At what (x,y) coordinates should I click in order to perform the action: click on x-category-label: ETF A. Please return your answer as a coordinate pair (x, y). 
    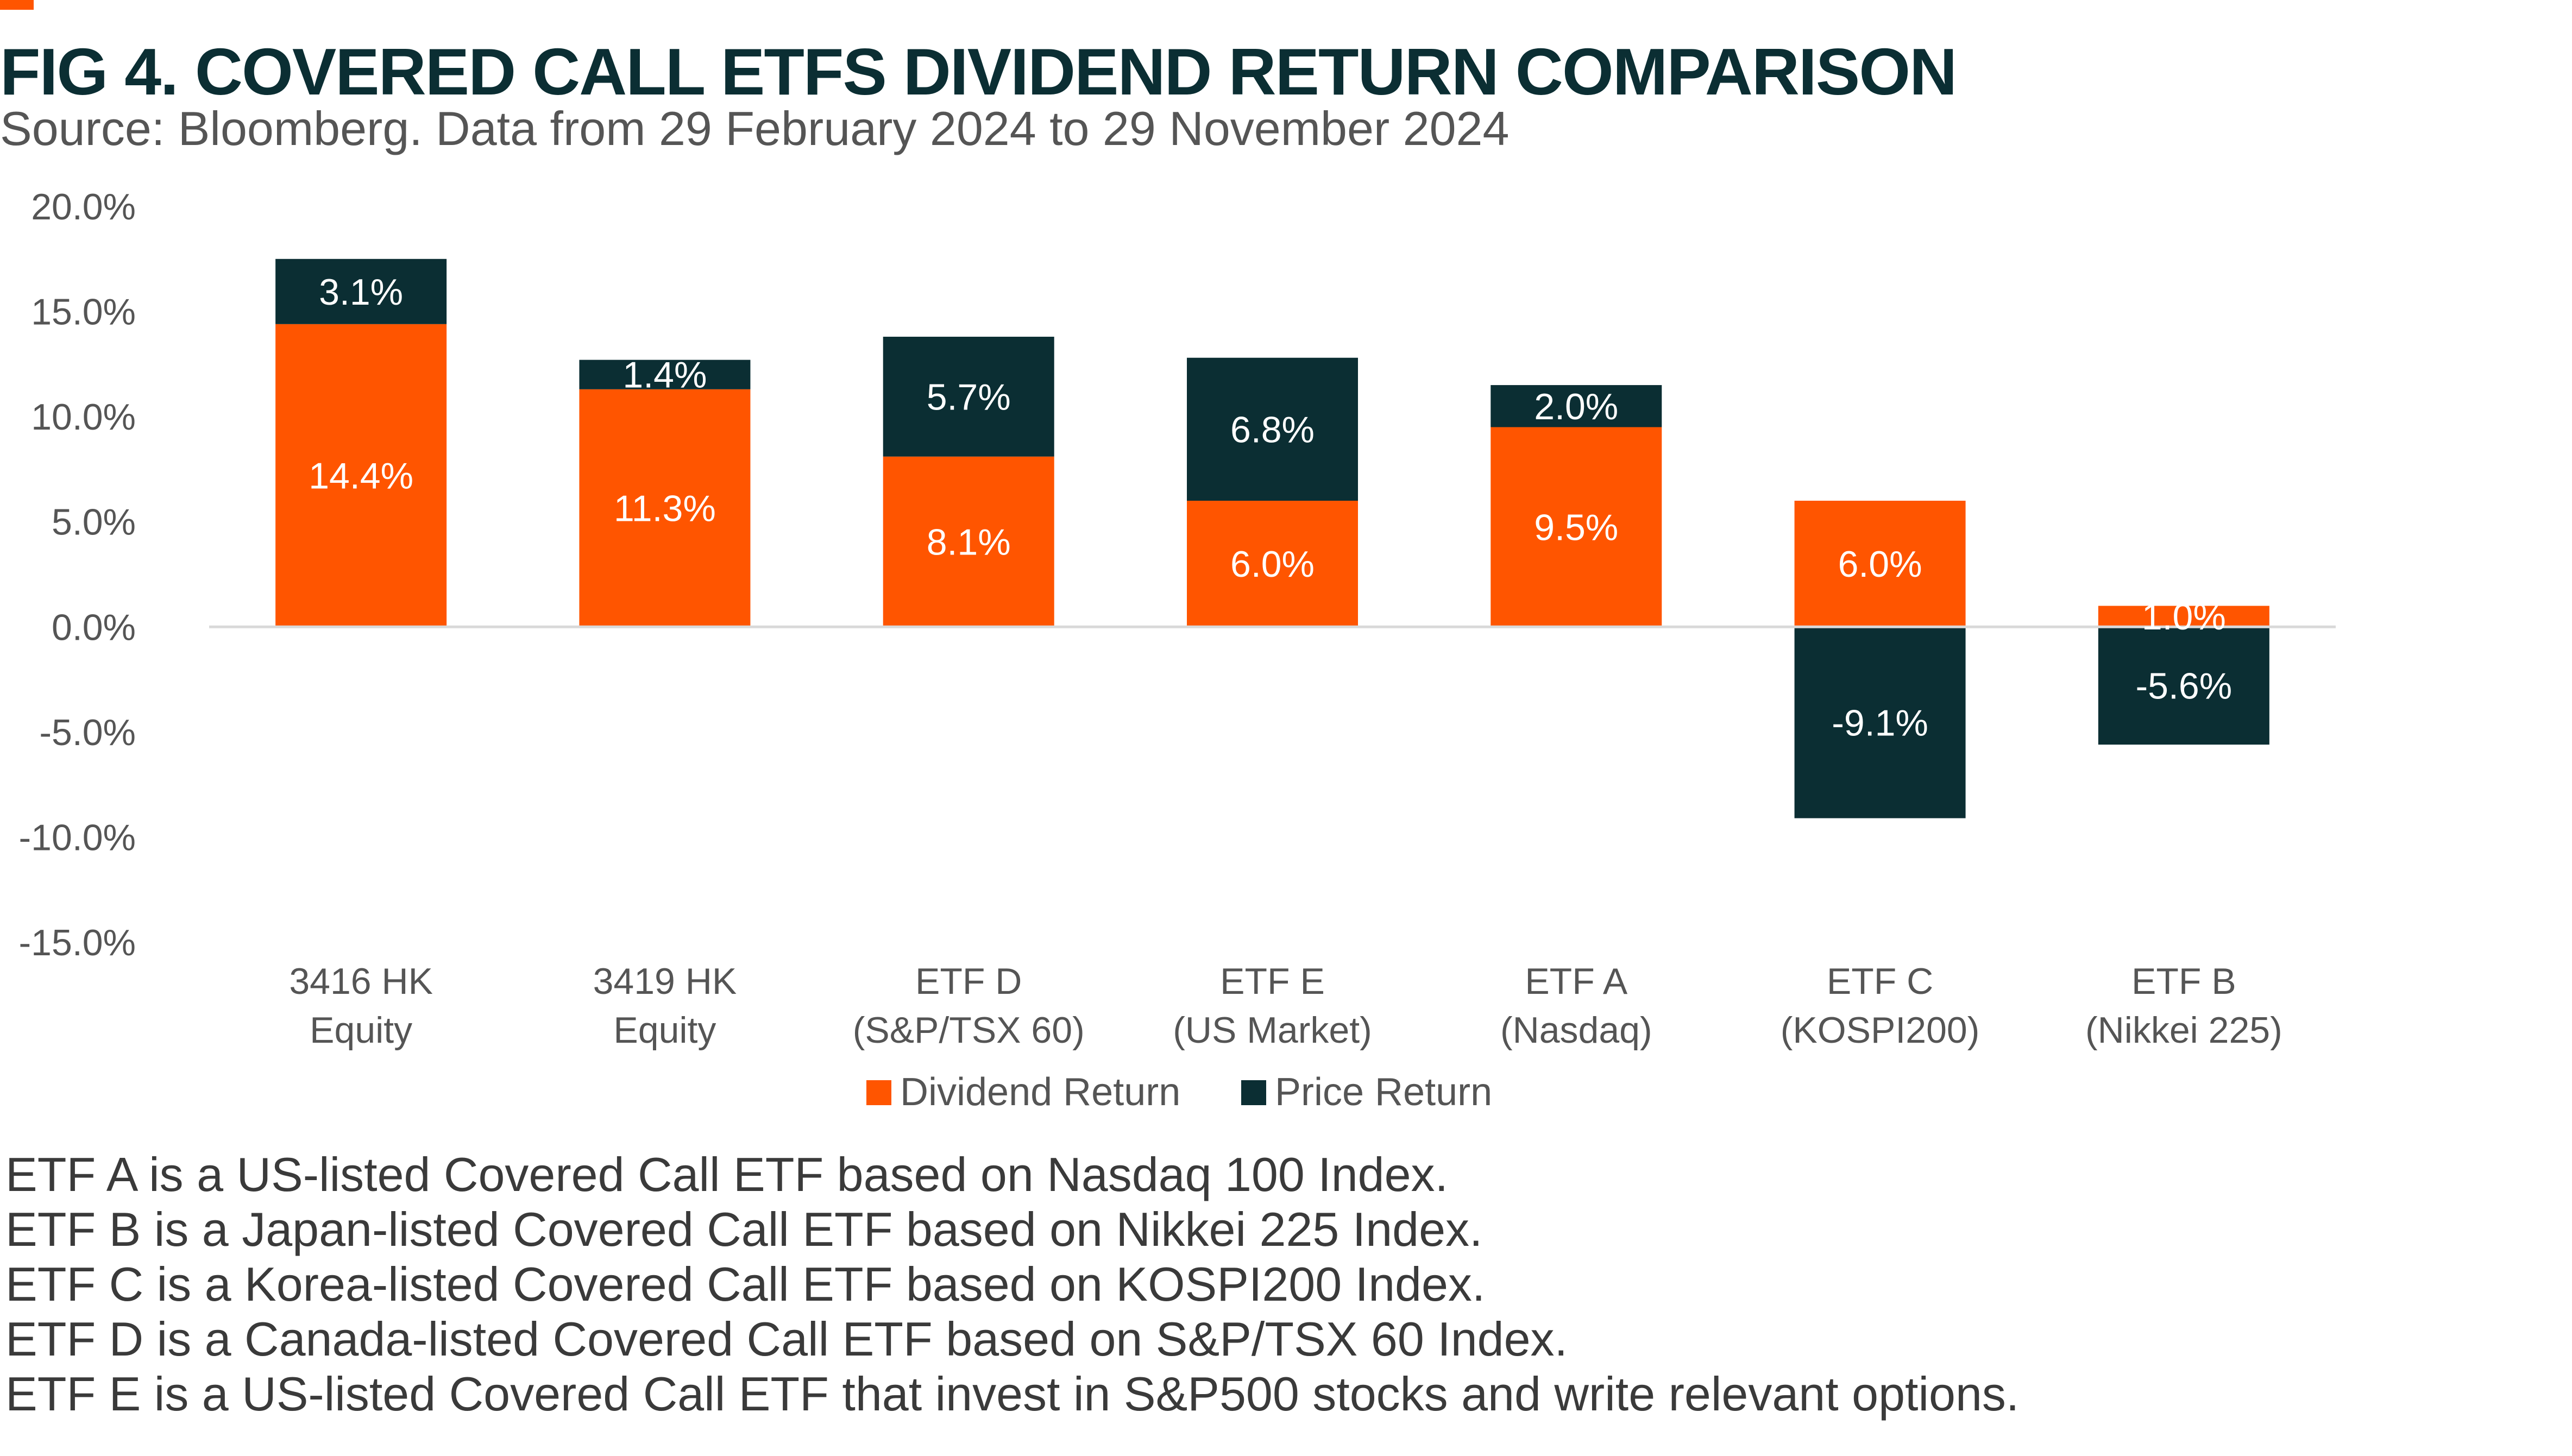
    Looking at the image, I should click on (1576, 982).